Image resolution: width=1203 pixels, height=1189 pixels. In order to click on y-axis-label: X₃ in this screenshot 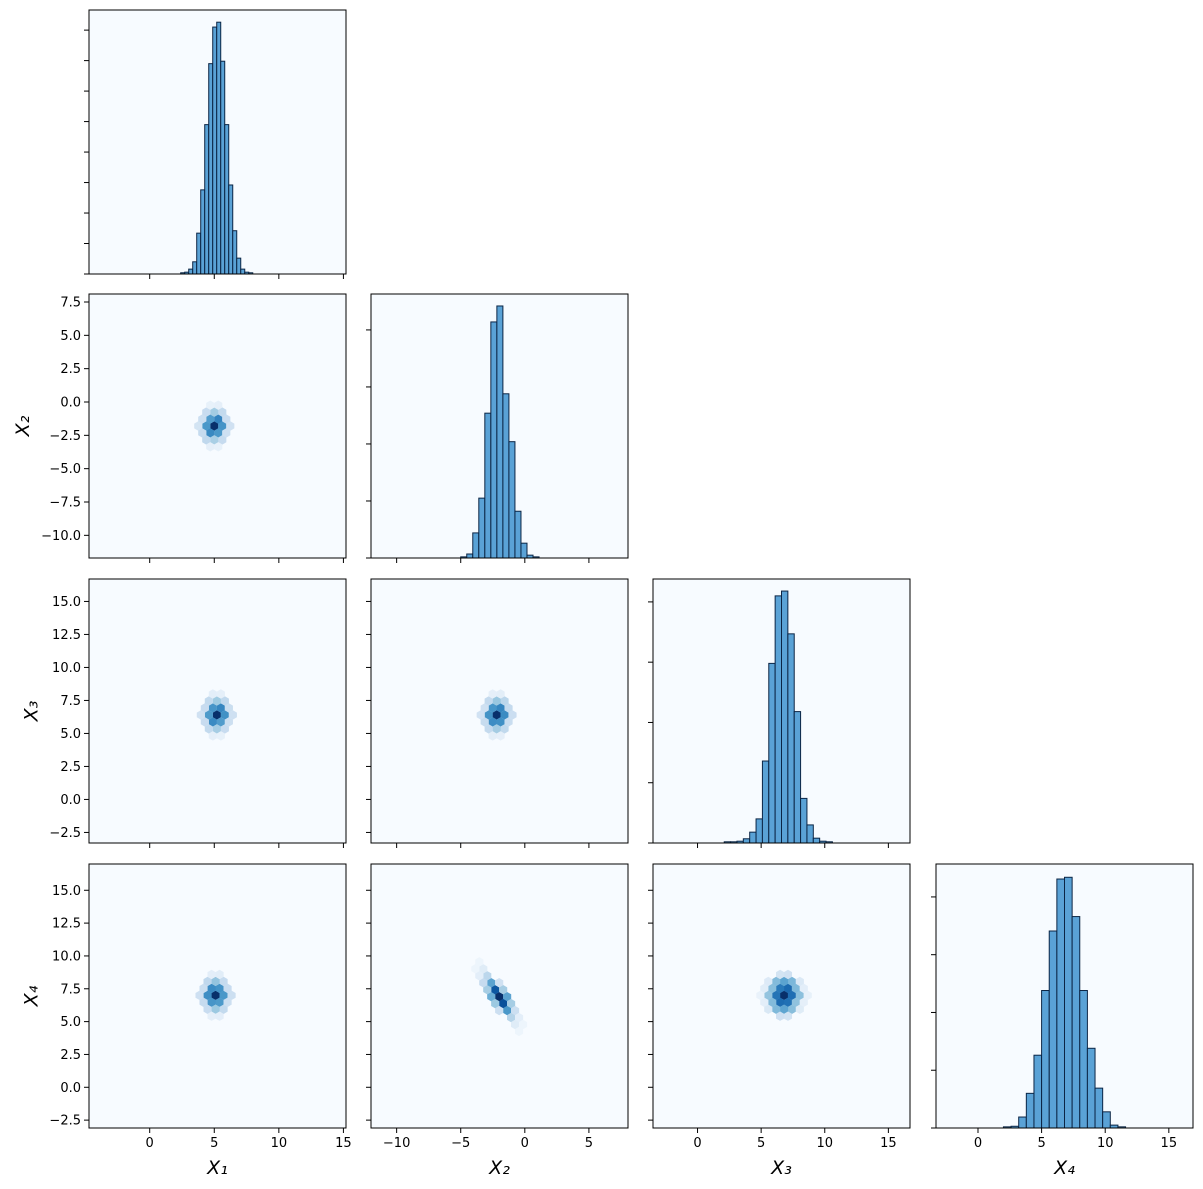, I will do `click(31, 712)`.